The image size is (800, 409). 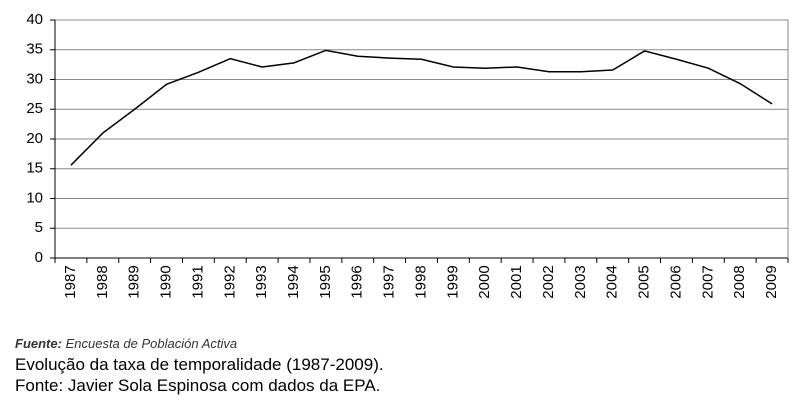 What do you see at coordinates (644, 281) in the screenshot?
I see `x-tick-label: 2005` at bounding box center [644, 281].